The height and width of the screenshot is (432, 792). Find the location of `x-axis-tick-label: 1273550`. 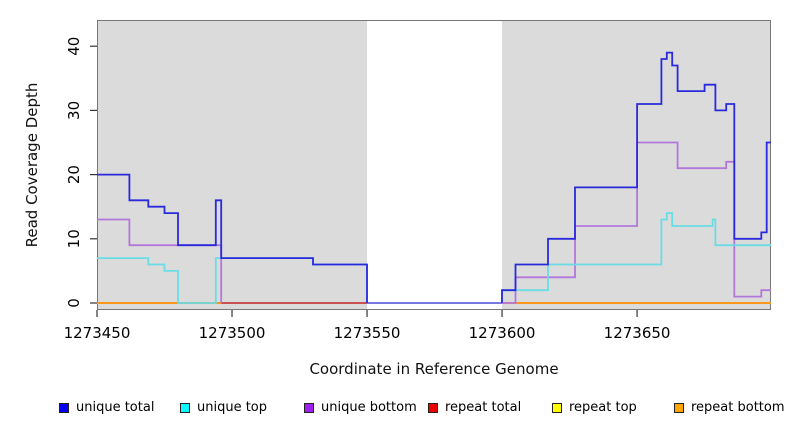

x-axis-tick-label: 1273550 is located at coordinates (367, 333).